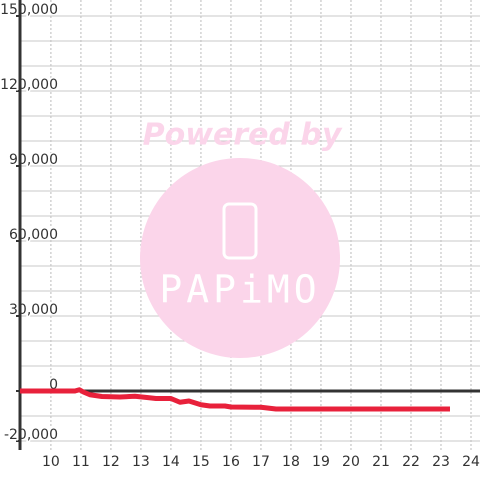 This screenshot has width=480, height=480. I want to click on x-tick-label: 14, so click(171, 462).